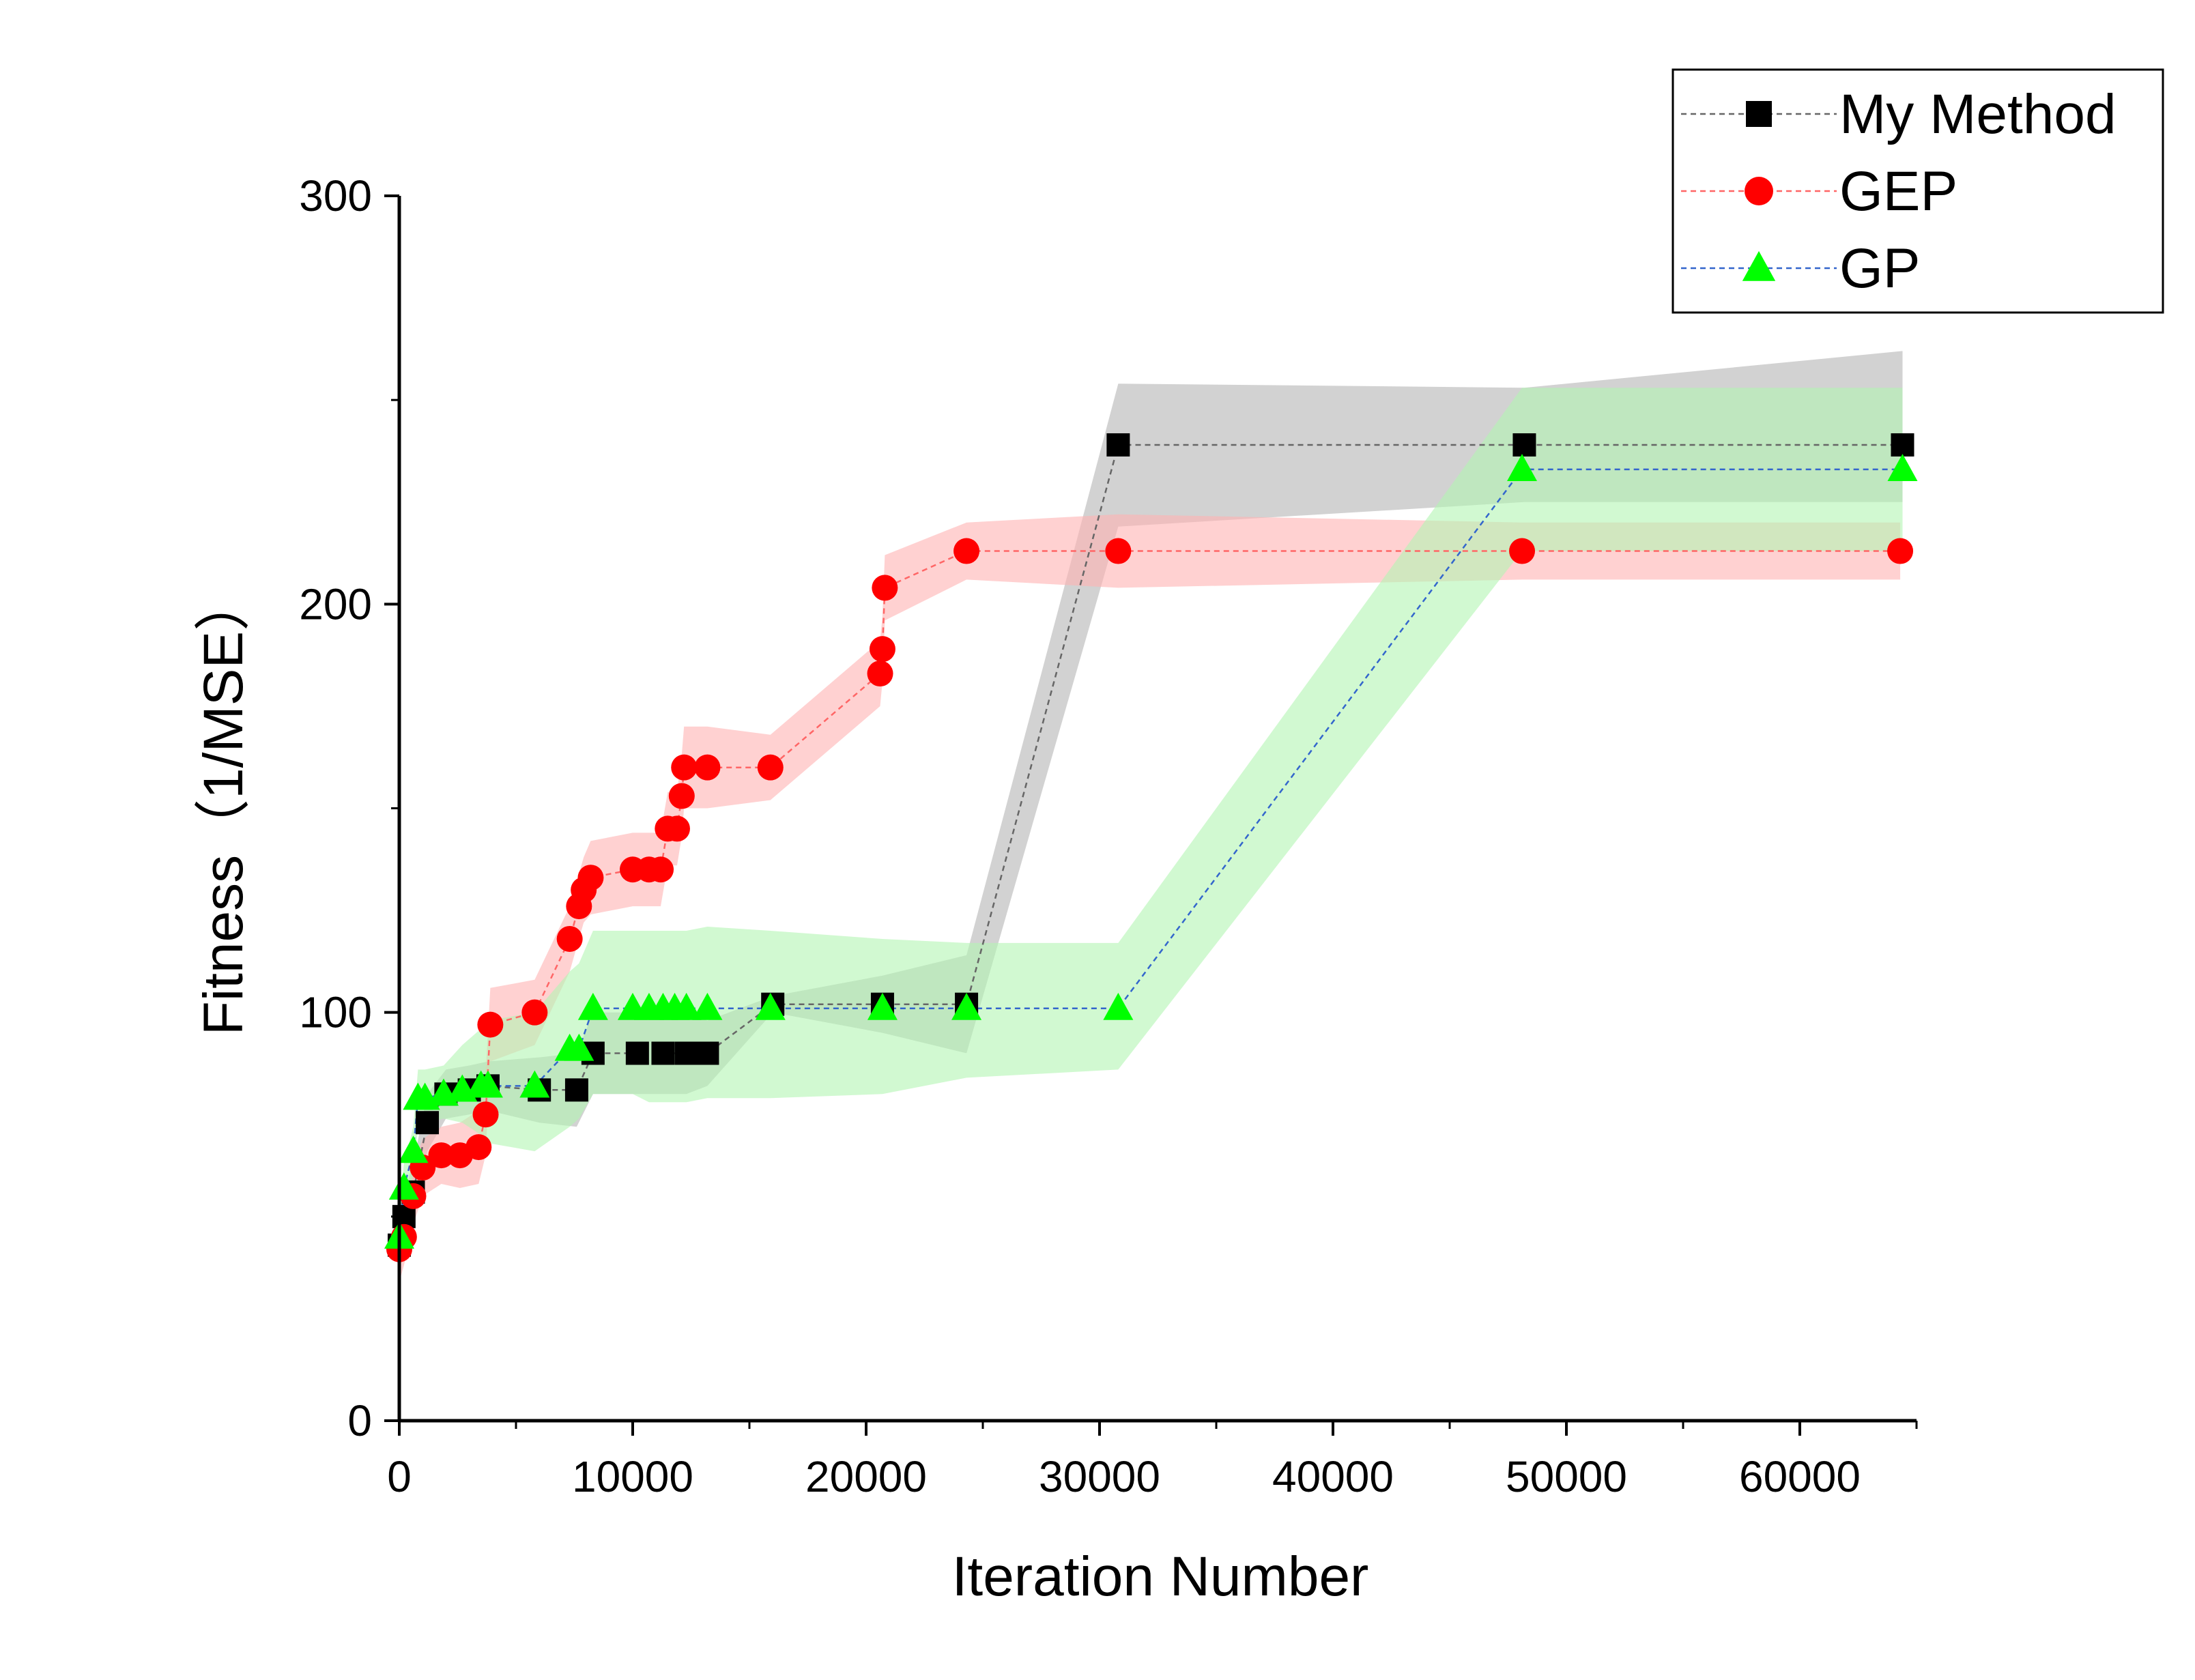  What do you see at coordinates (1759, 114) in the screenshot?
I see `my-method-legend-marker` at bounding box center [1759, 114].